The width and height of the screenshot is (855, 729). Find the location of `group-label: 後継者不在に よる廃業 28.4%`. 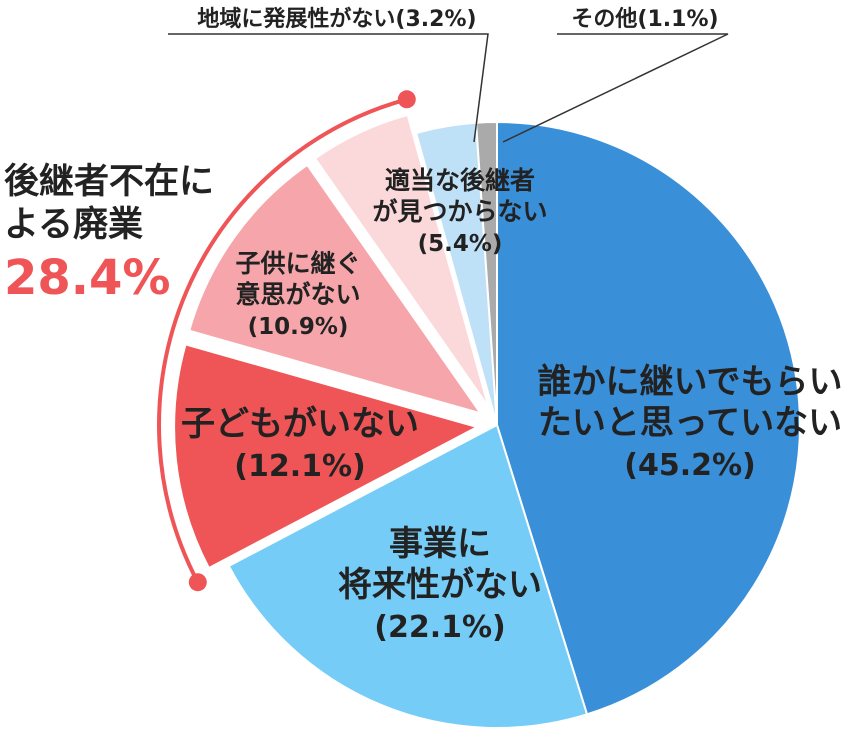

group-label: 後継者不在に よる廃業 28.4% is located at coordinates (109, 234).